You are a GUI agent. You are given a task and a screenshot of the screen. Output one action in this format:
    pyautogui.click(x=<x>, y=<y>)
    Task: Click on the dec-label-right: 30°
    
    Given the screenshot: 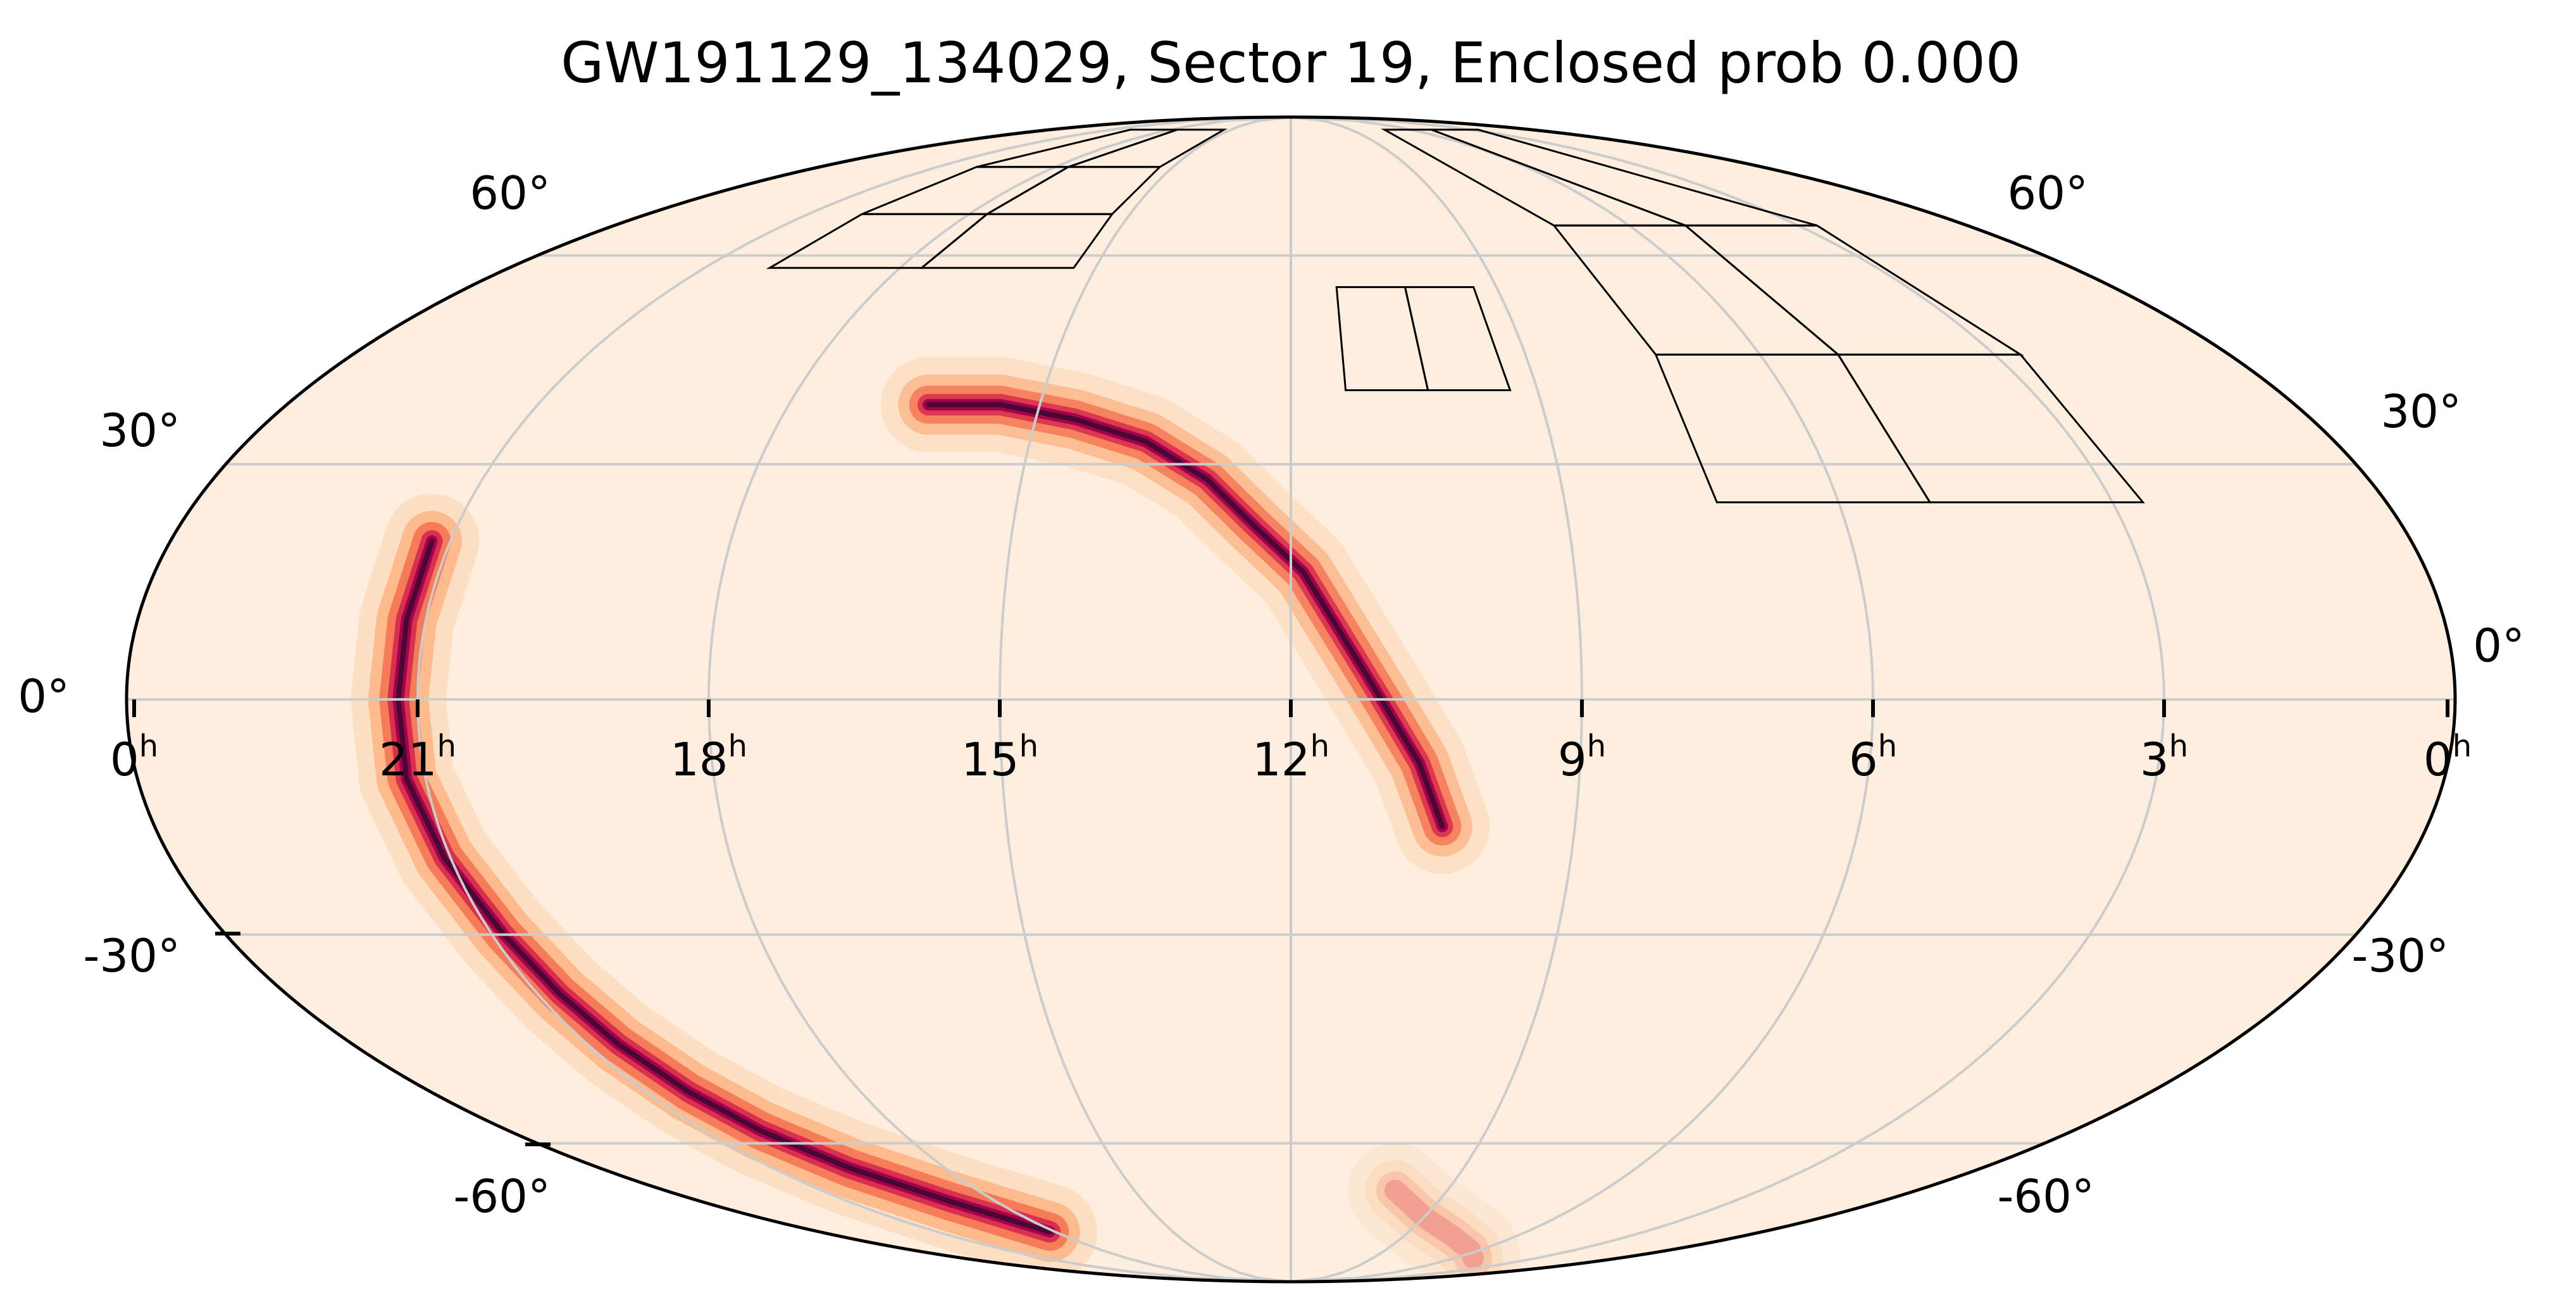 What is the action you would take?
    pyautogui.click(x=2420, y=411)
    